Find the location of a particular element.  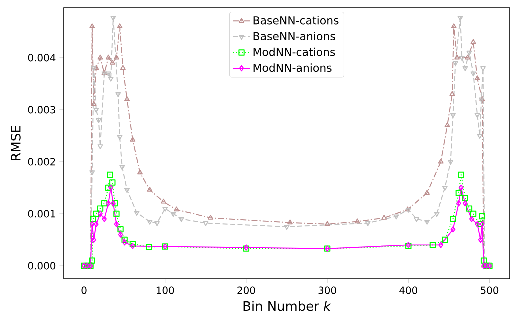

y-tick-label: 0.000 is located at coordinates (42, 266).